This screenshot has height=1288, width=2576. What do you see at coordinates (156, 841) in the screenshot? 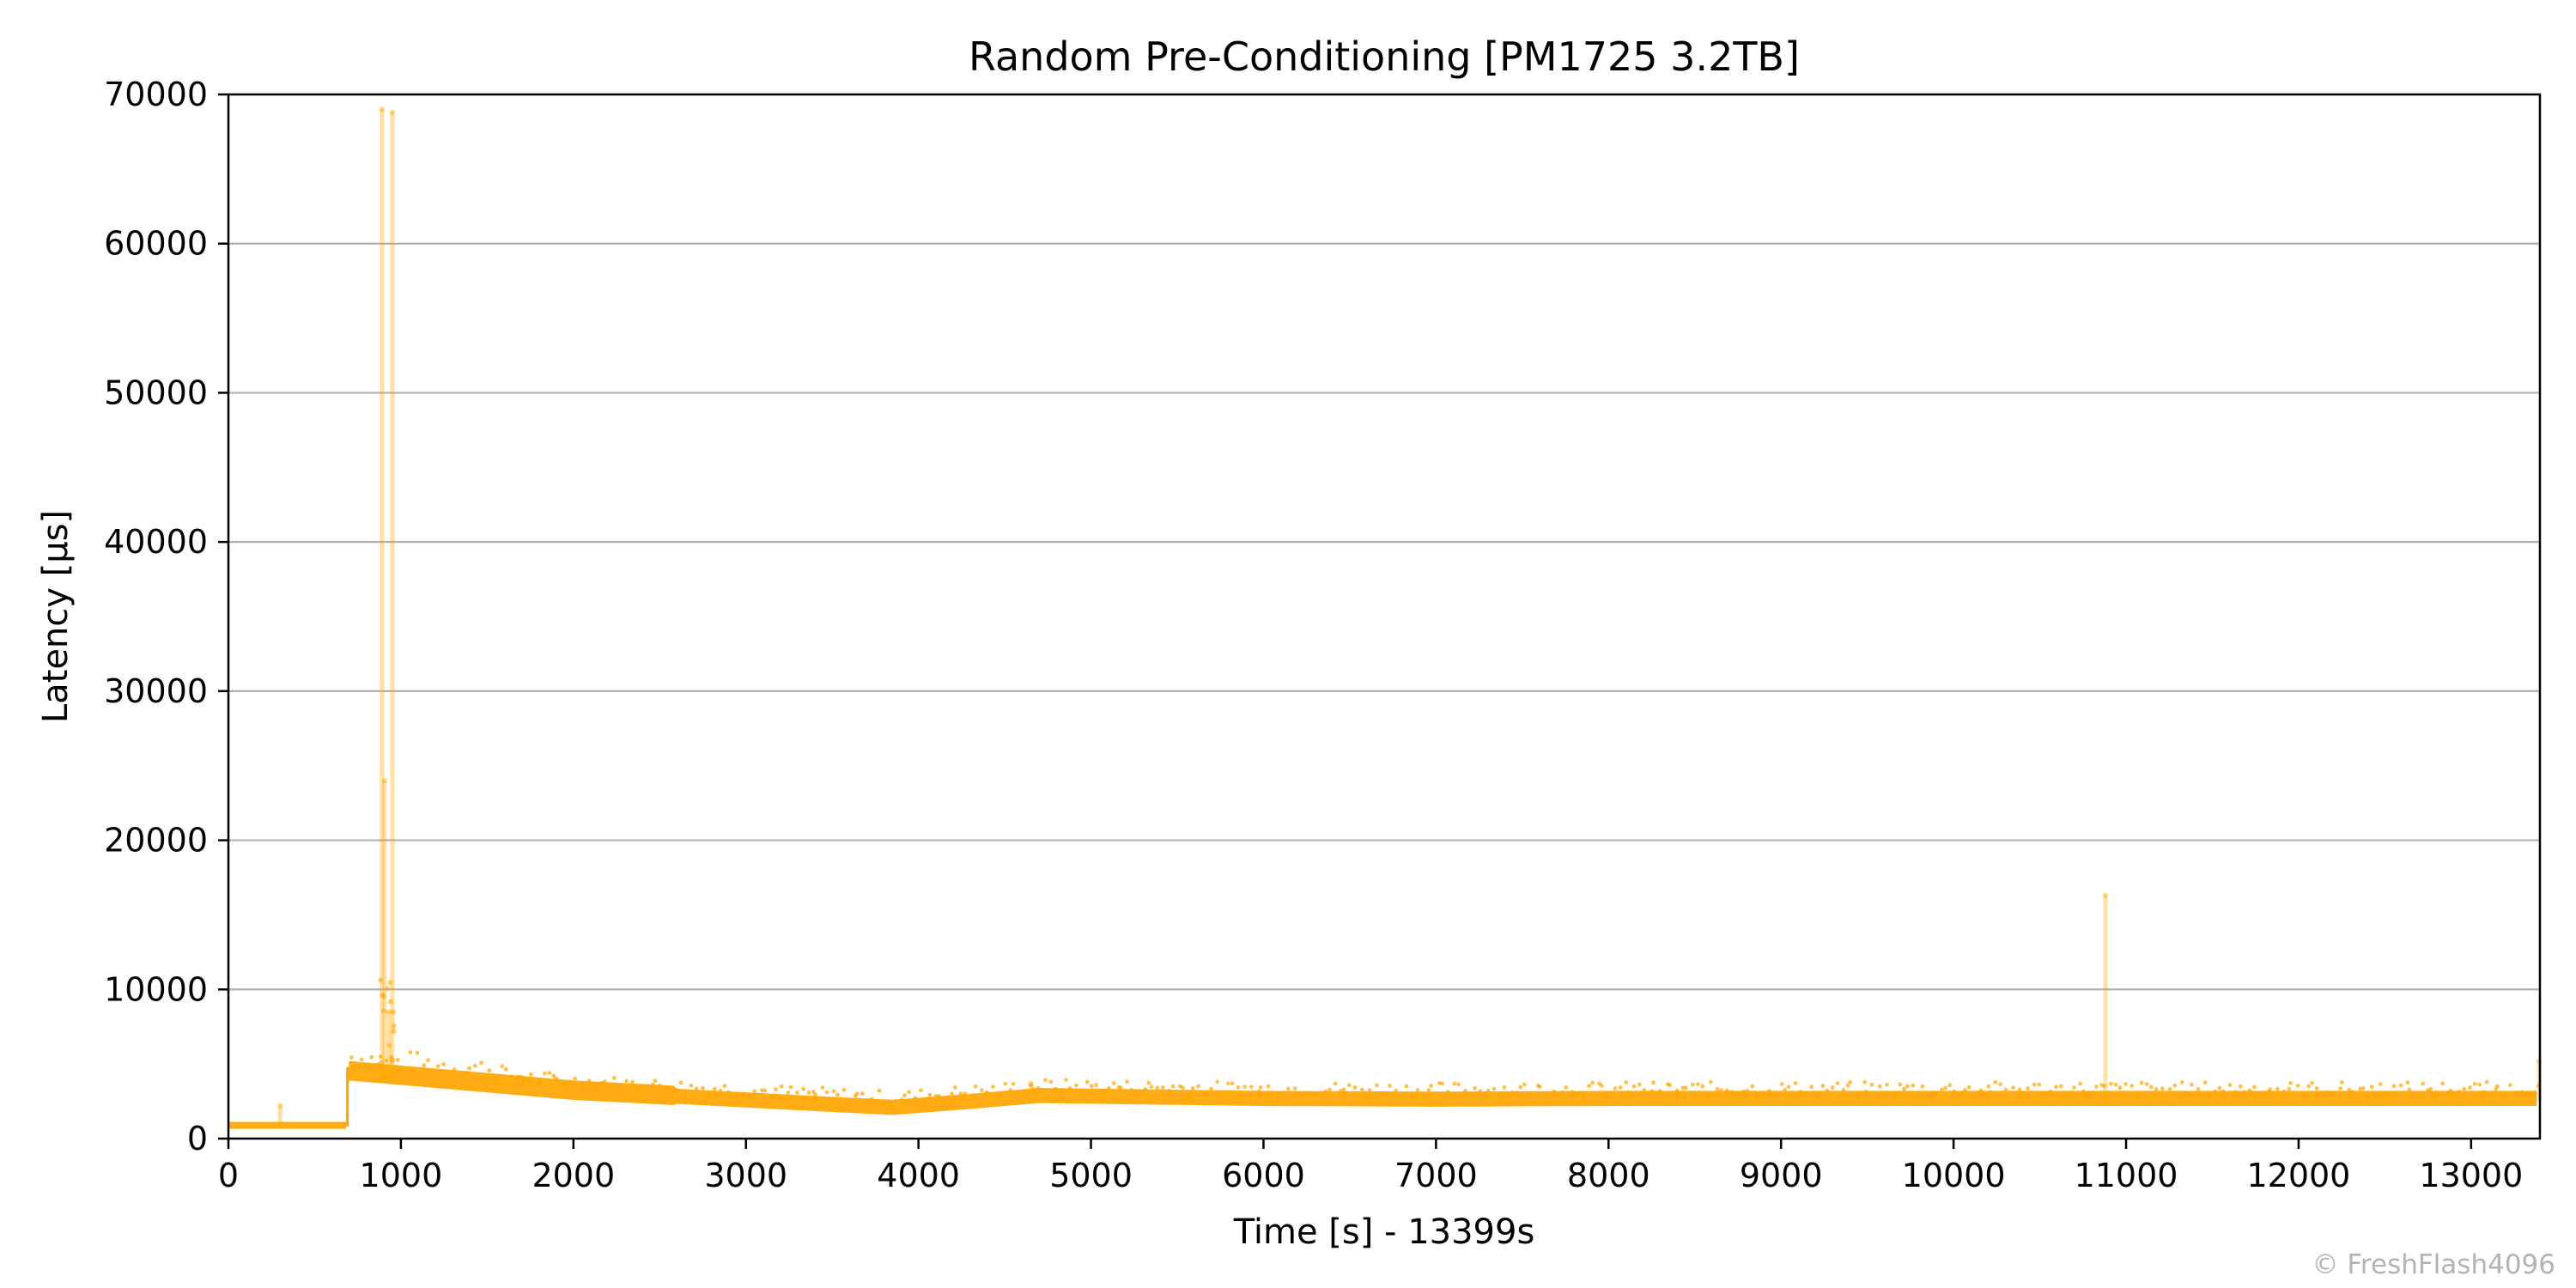
I see `y-tick-label: 20000` at bounding box center [156, 841].